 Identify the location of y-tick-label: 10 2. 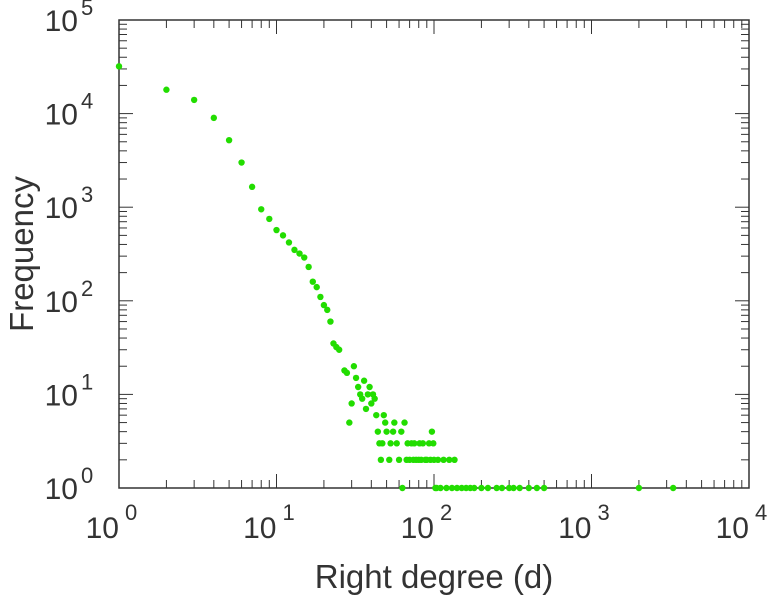
(69, 297).